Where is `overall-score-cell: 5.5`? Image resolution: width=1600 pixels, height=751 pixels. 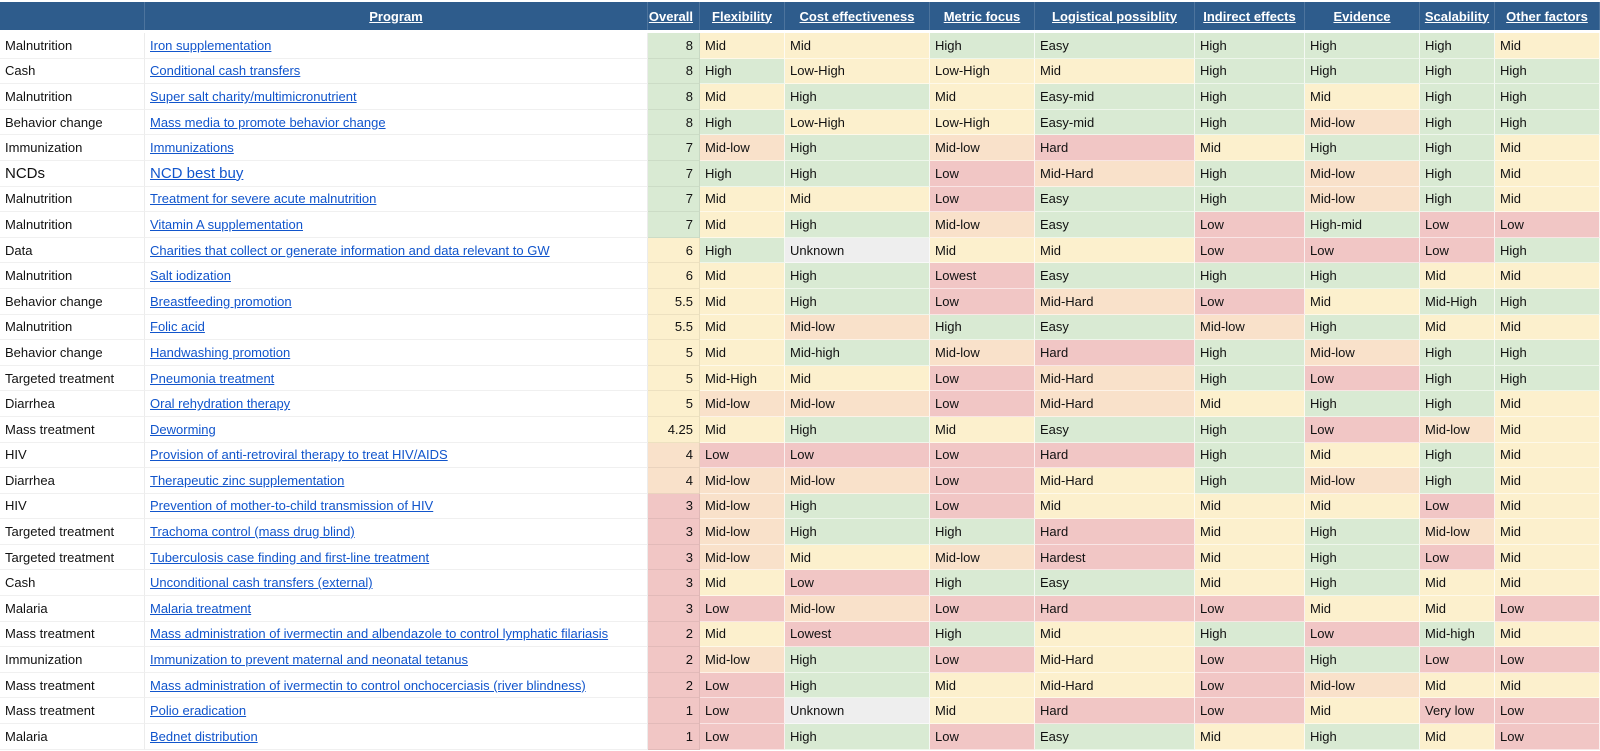
overall-score-cell: 5.5 is located at coordinates (674, 327).